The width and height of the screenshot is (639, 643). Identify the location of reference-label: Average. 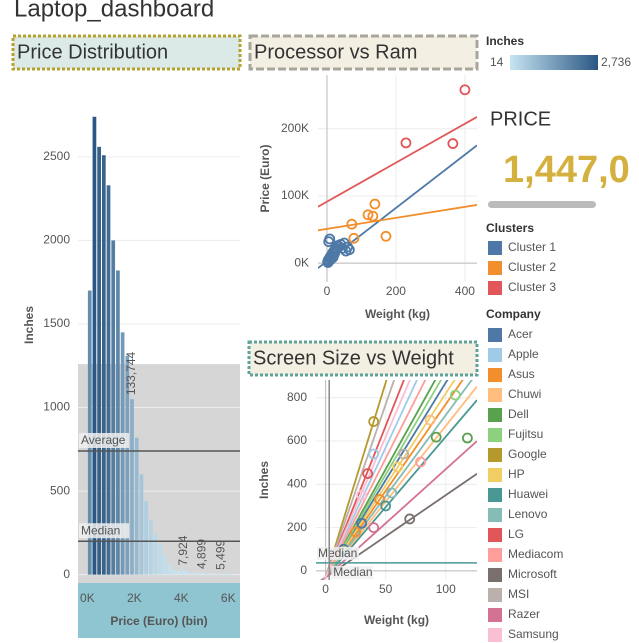
(103, 440).